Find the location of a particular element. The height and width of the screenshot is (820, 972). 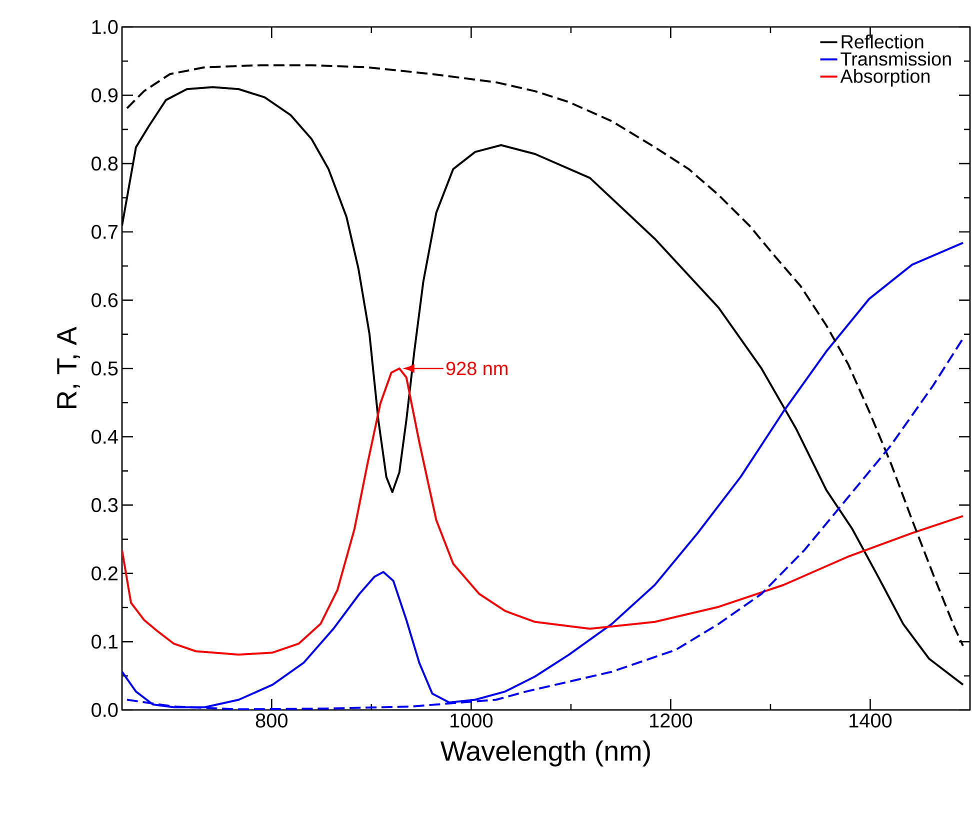

y-tick-label: 0.4 is located at coordinates (105, 437).